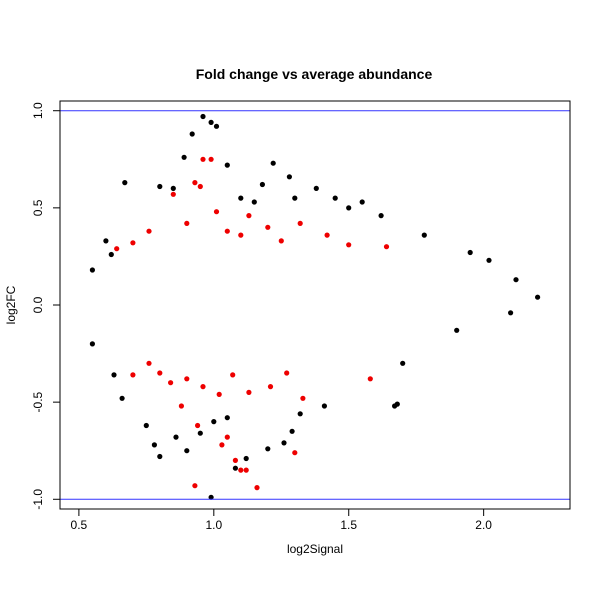 The image size is (600, 600). I want to click on x-tick-label: 0.5, so click(79, 525).